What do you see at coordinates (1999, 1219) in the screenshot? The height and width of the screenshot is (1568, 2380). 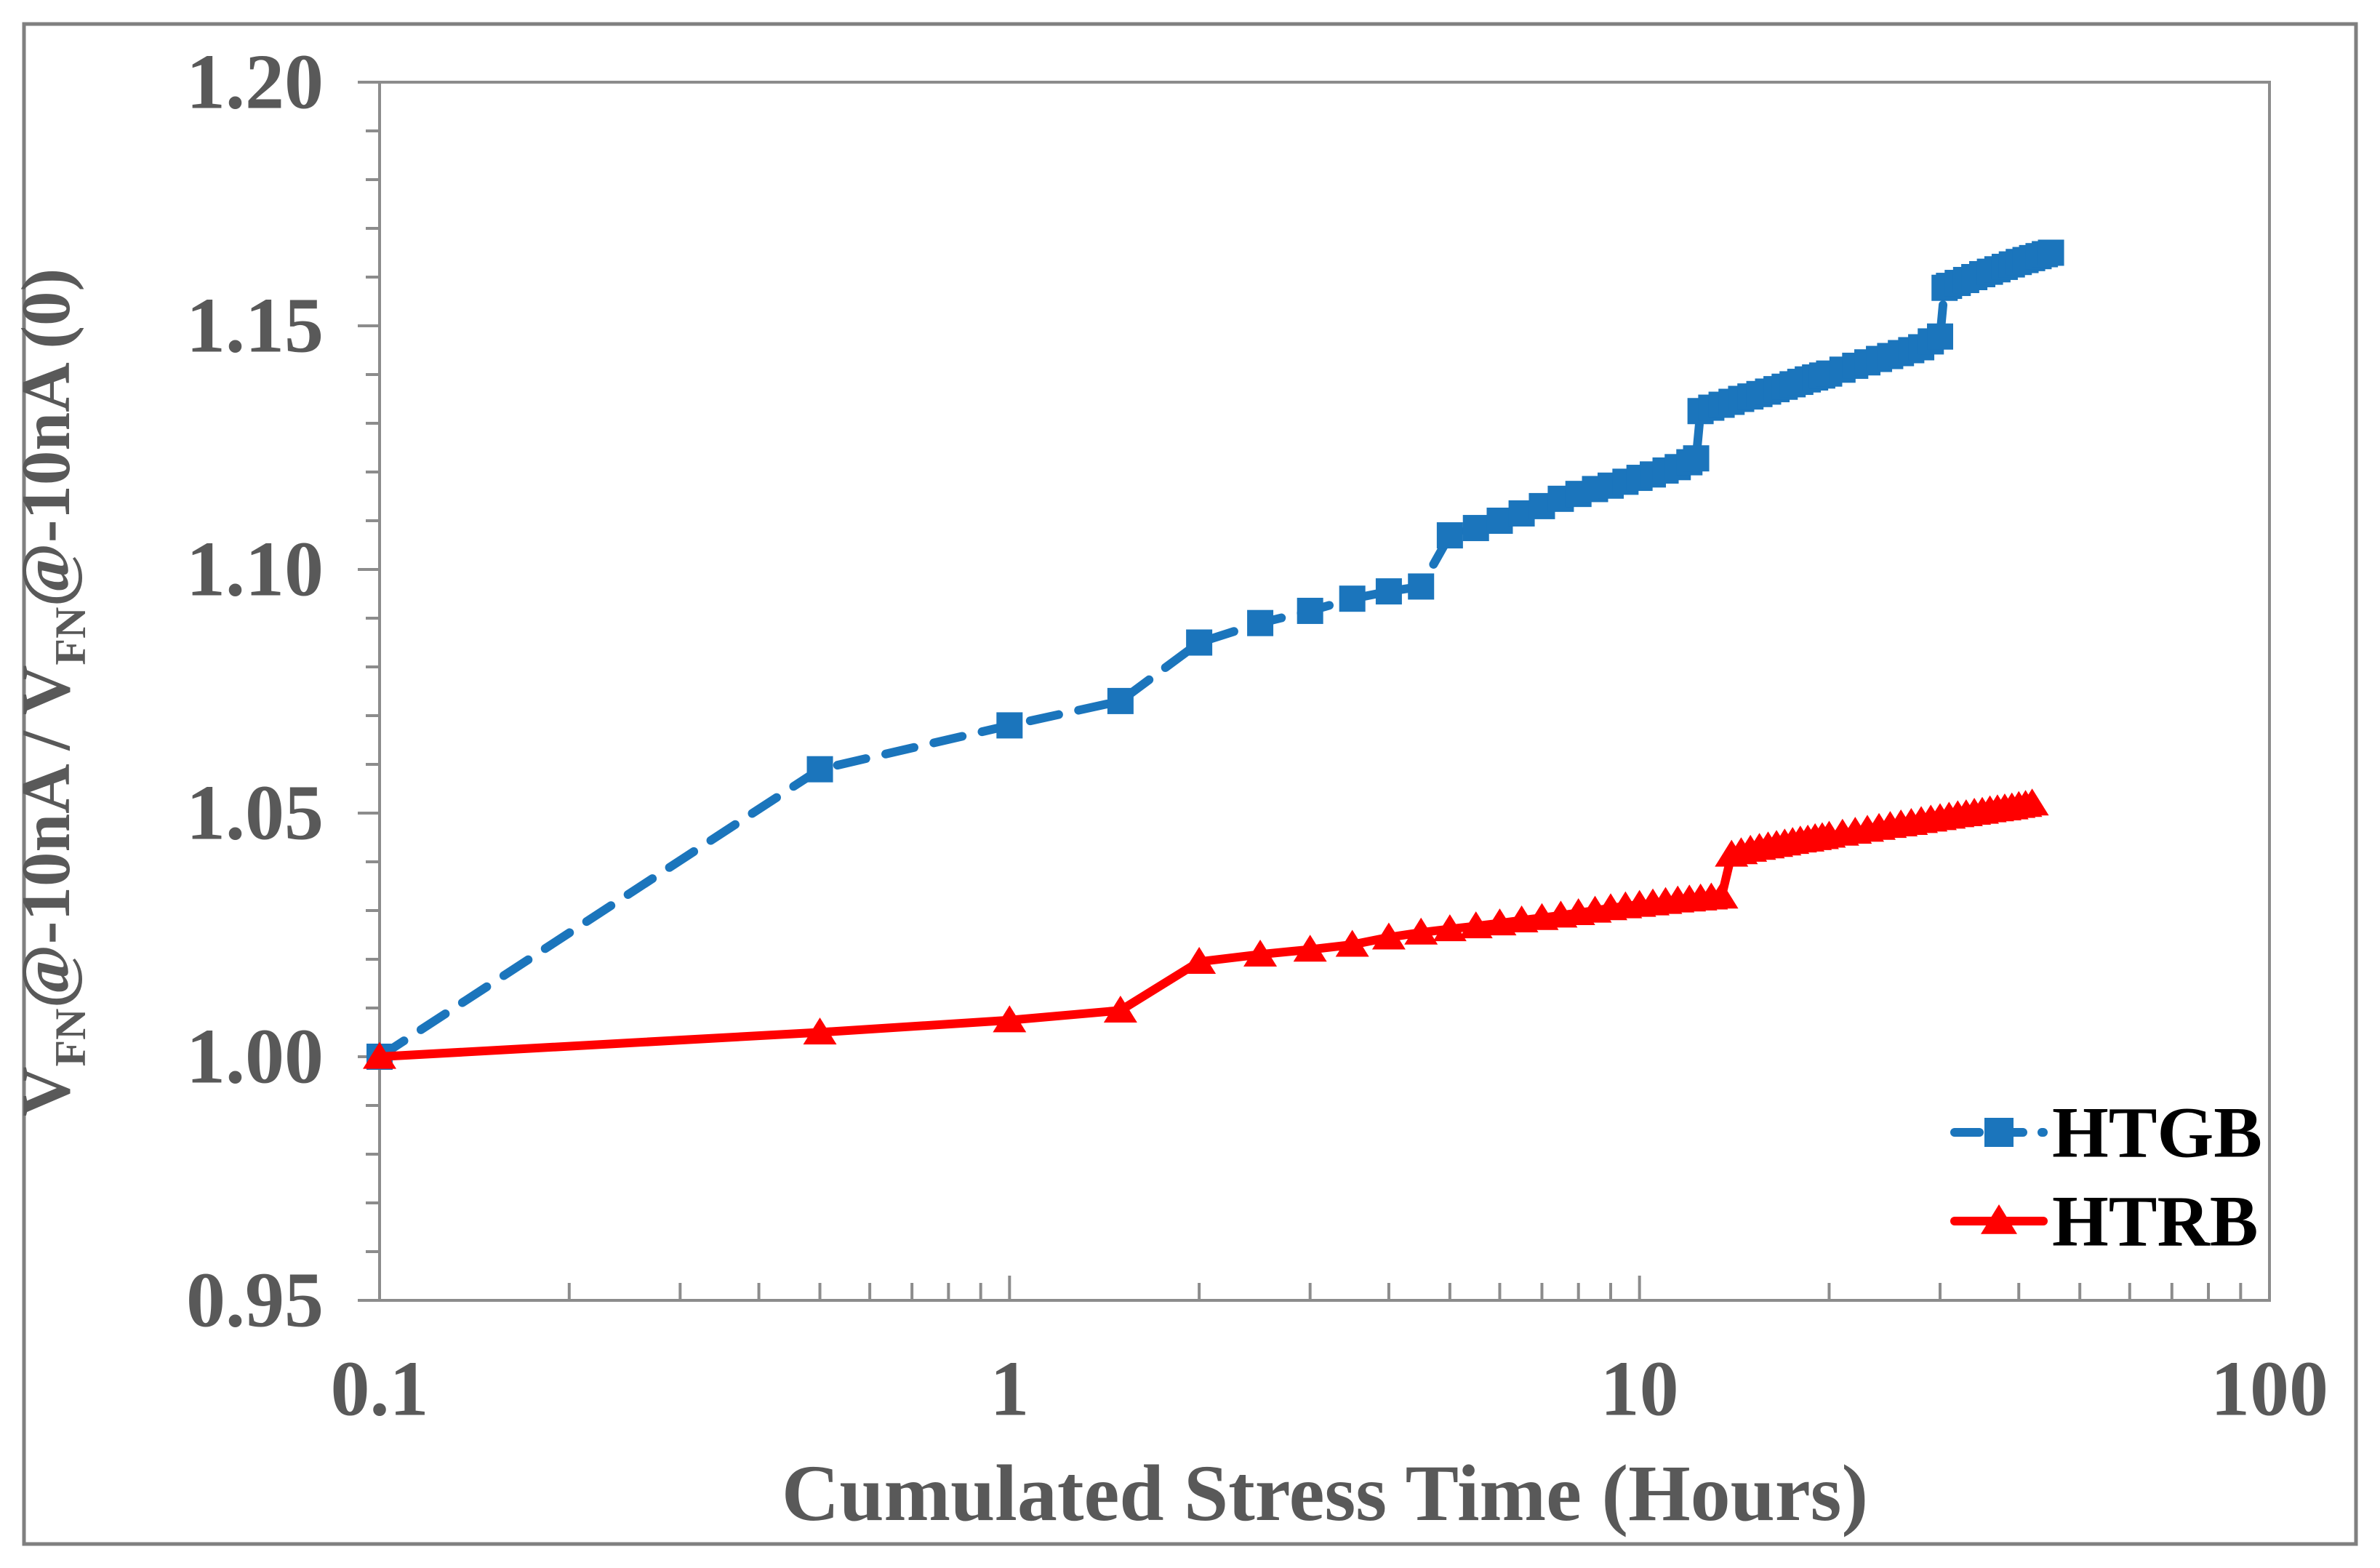 I see `legend-marker-htrb` at bounding box center [1999, 1219].